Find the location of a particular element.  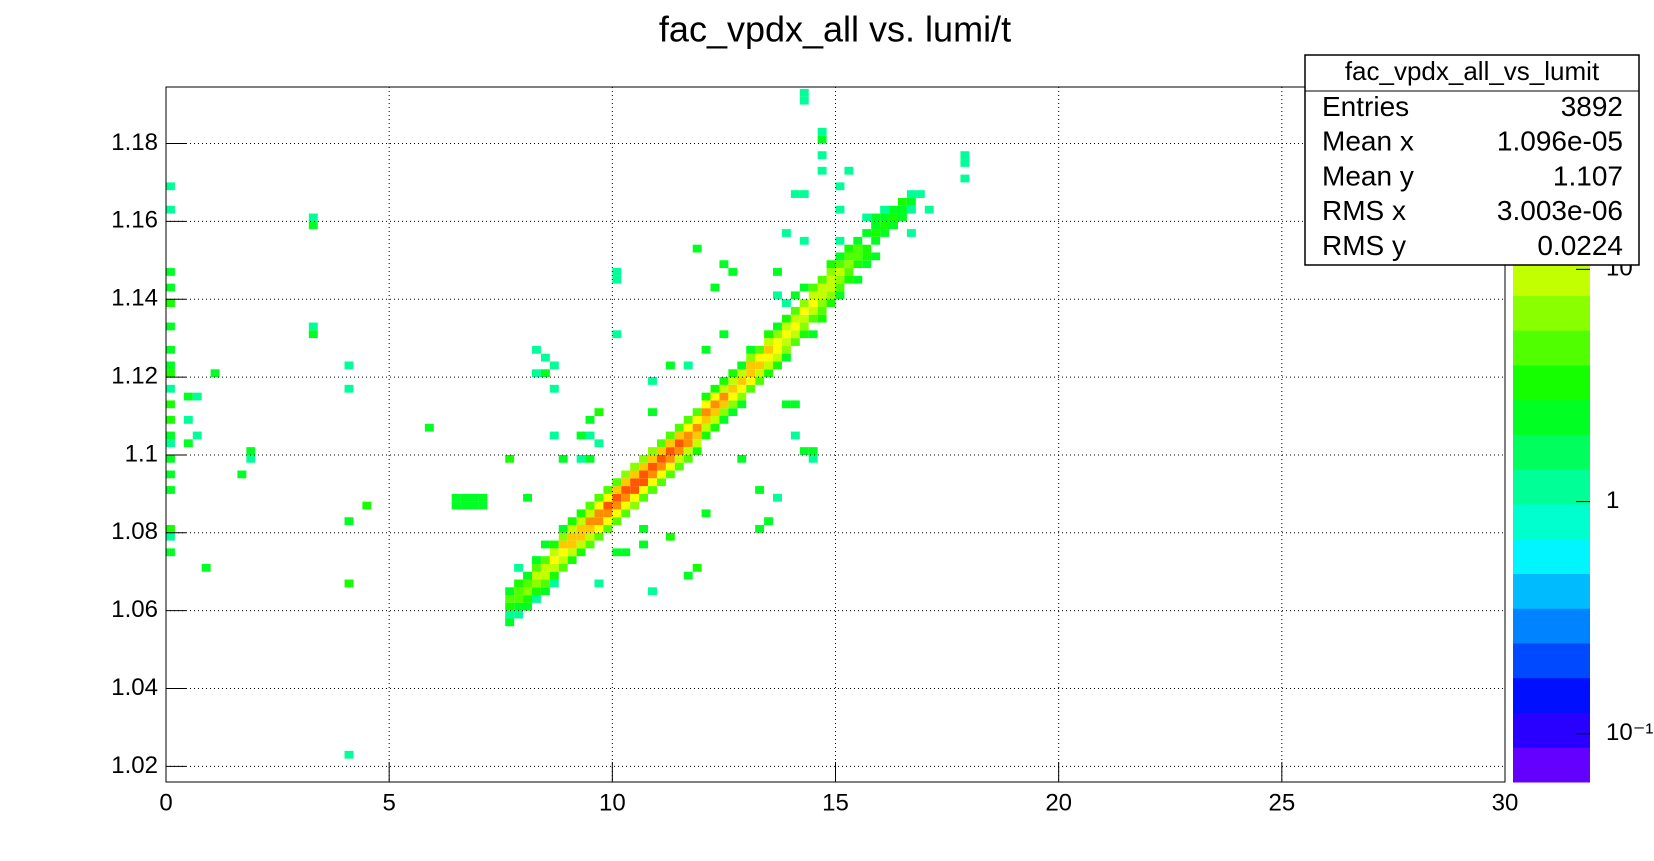

stats-value: 1.096e-05 is located at coordinates (1560, 141).